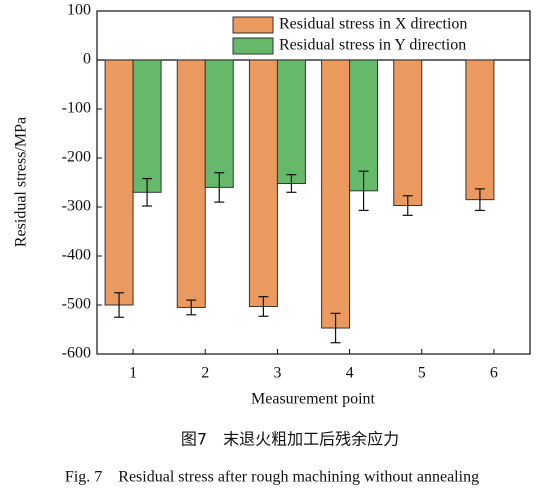  Describe the element at coordinates (494, 373) in the screenshot. I see `x-tick-label: 6` at that location.